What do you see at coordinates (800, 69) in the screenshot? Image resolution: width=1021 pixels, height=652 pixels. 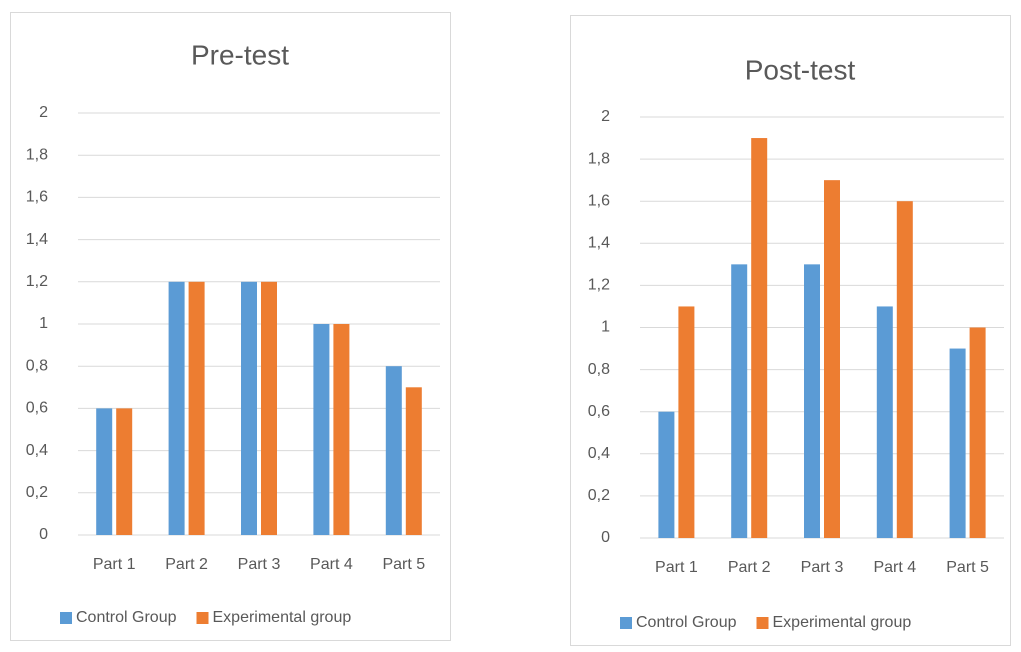 I see `chart-title: Post-test` at bounding box center [800, 69].